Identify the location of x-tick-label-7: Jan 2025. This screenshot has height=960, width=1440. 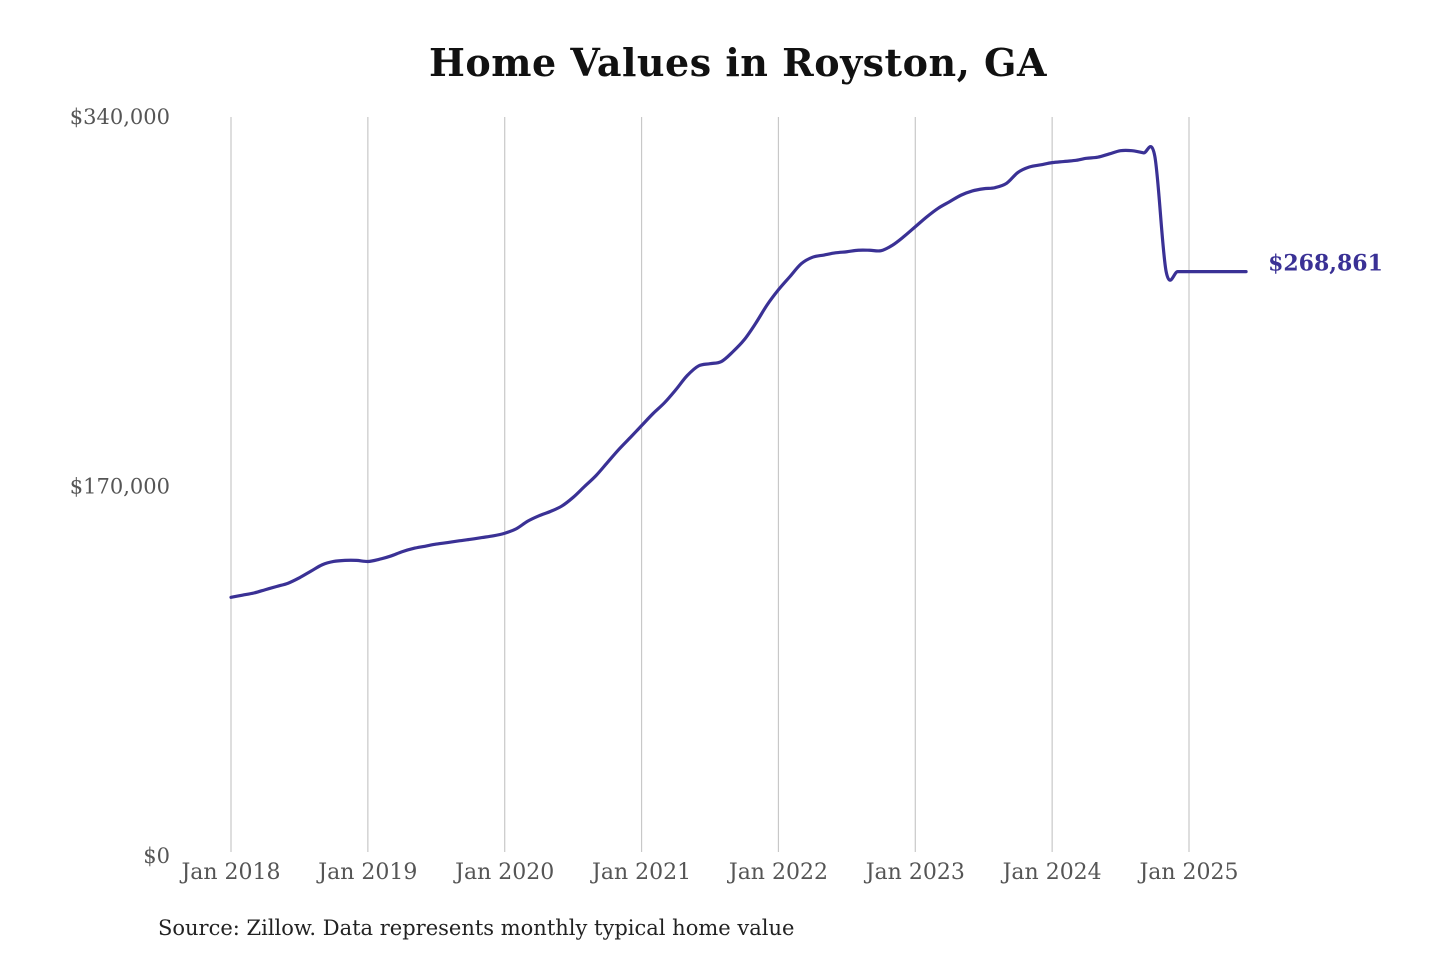
(1187, 872).